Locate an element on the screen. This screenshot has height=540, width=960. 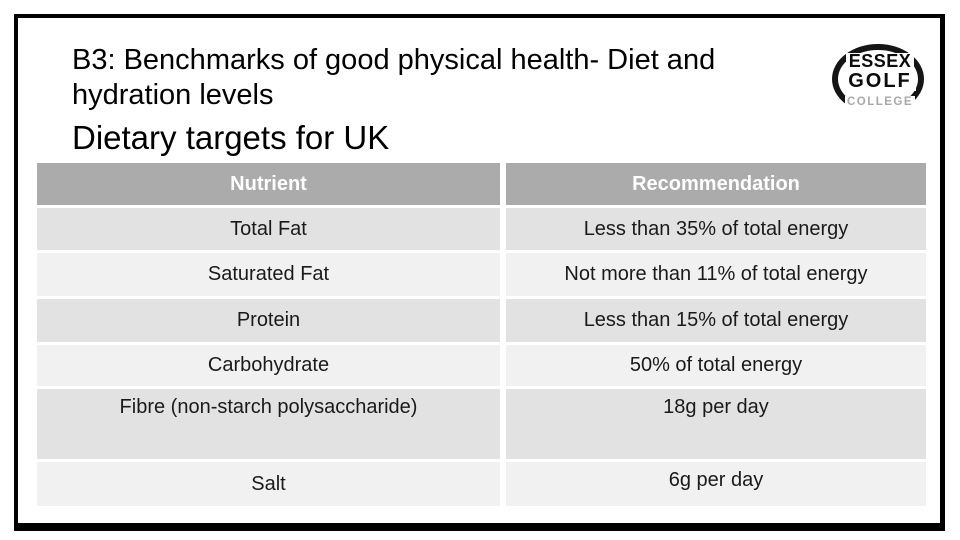
logo-word-college: COLLEGE is located at coordinates (880, 102).